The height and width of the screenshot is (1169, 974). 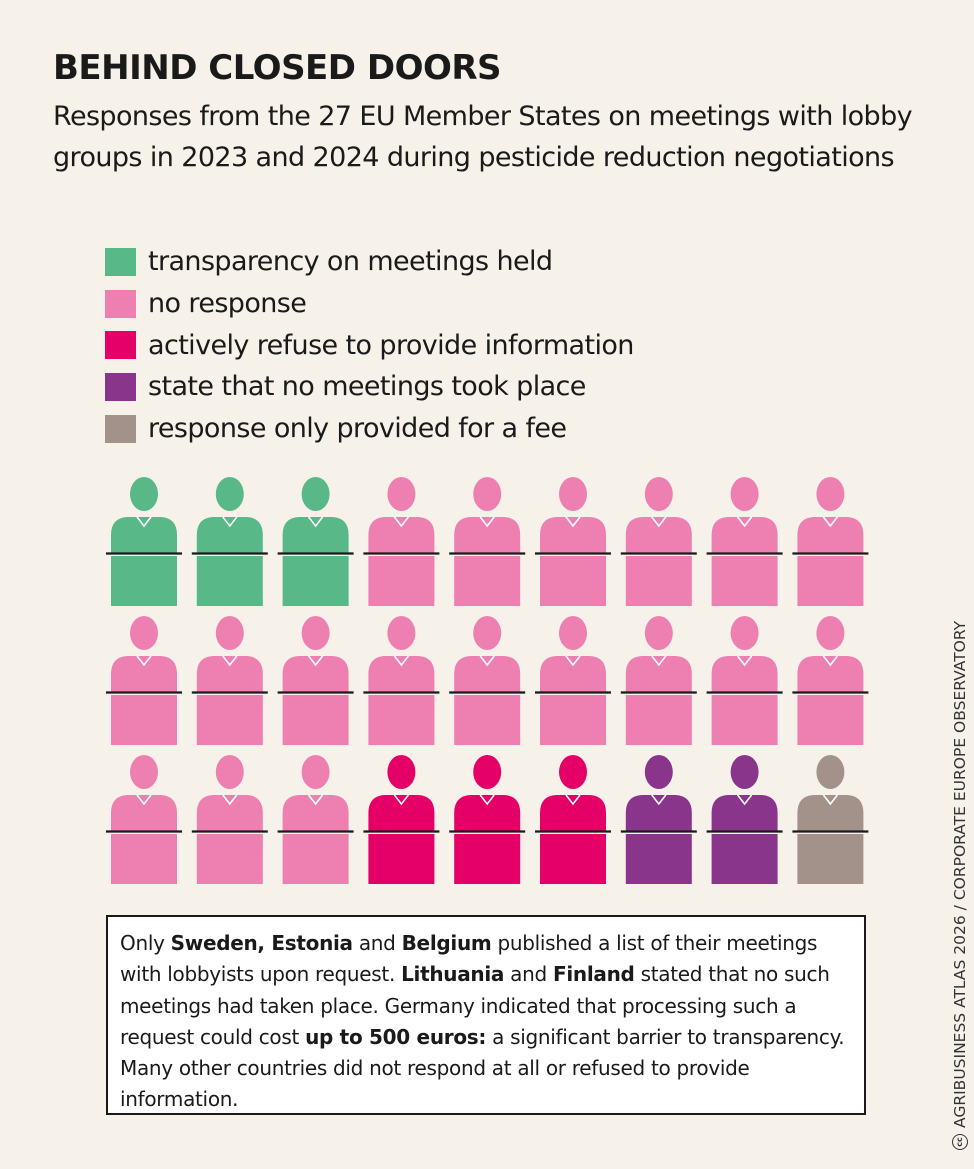 I want to click on creative-commons-icon: cc, so click(x=960, y=1142).